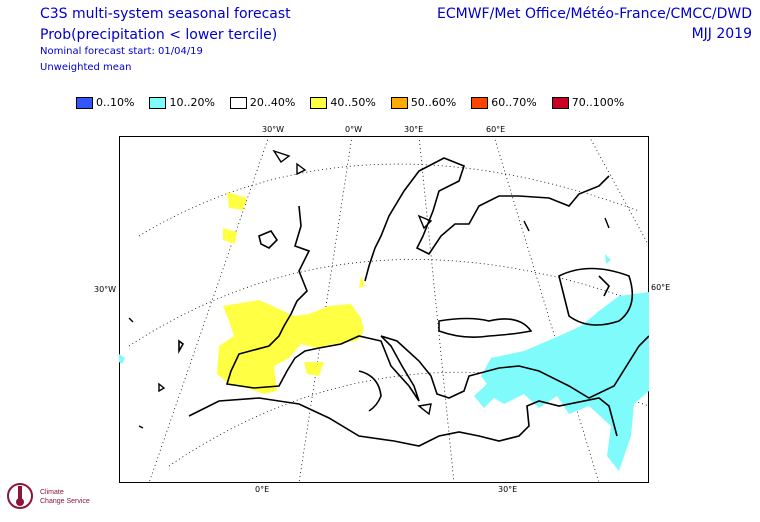  I want to click on subtitle: Prob(precipitation < lower tercile), so click(159, 35).